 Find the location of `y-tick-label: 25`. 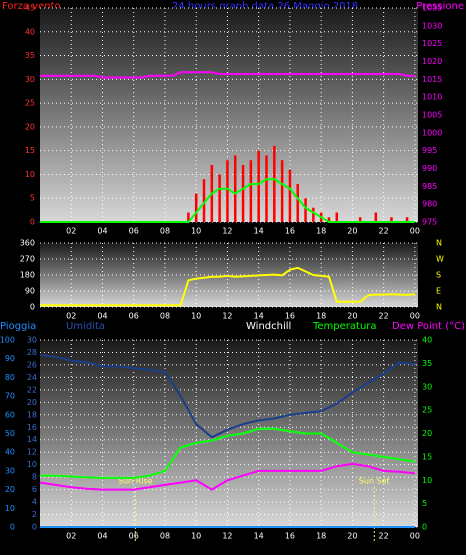

y-tick-label: 25 is located at coordinates (30, 103).